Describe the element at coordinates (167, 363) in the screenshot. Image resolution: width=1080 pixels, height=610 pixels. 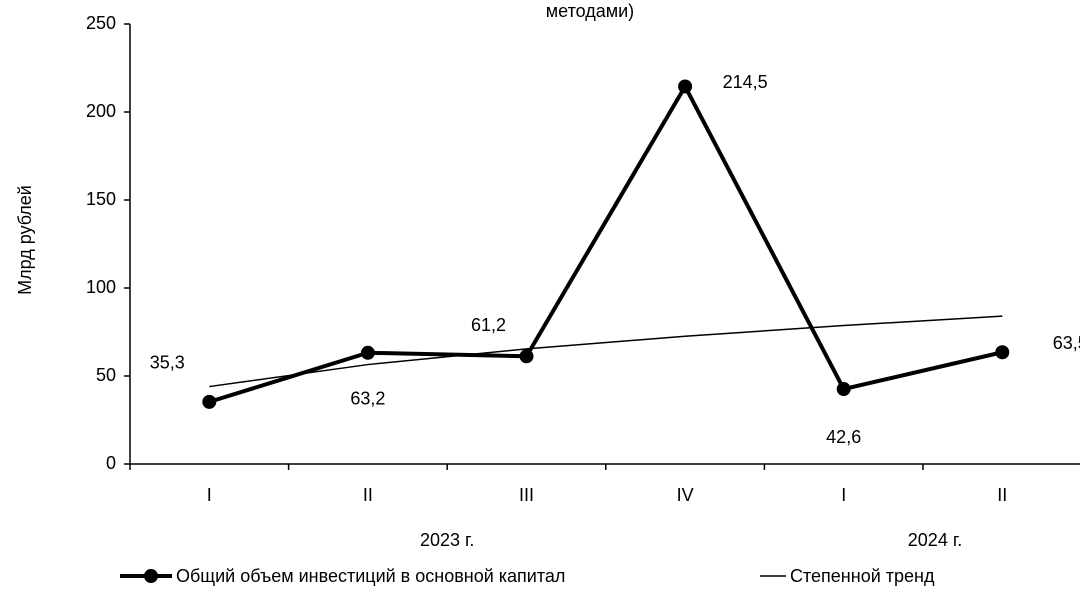
I see `data-label: 35,3` at that location.